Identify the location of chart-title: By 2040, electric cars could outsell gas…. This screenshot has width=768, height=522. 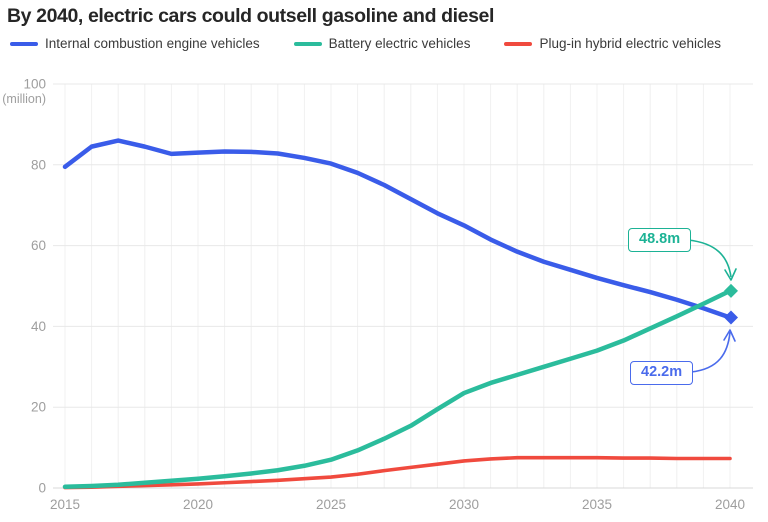
(250, 16).